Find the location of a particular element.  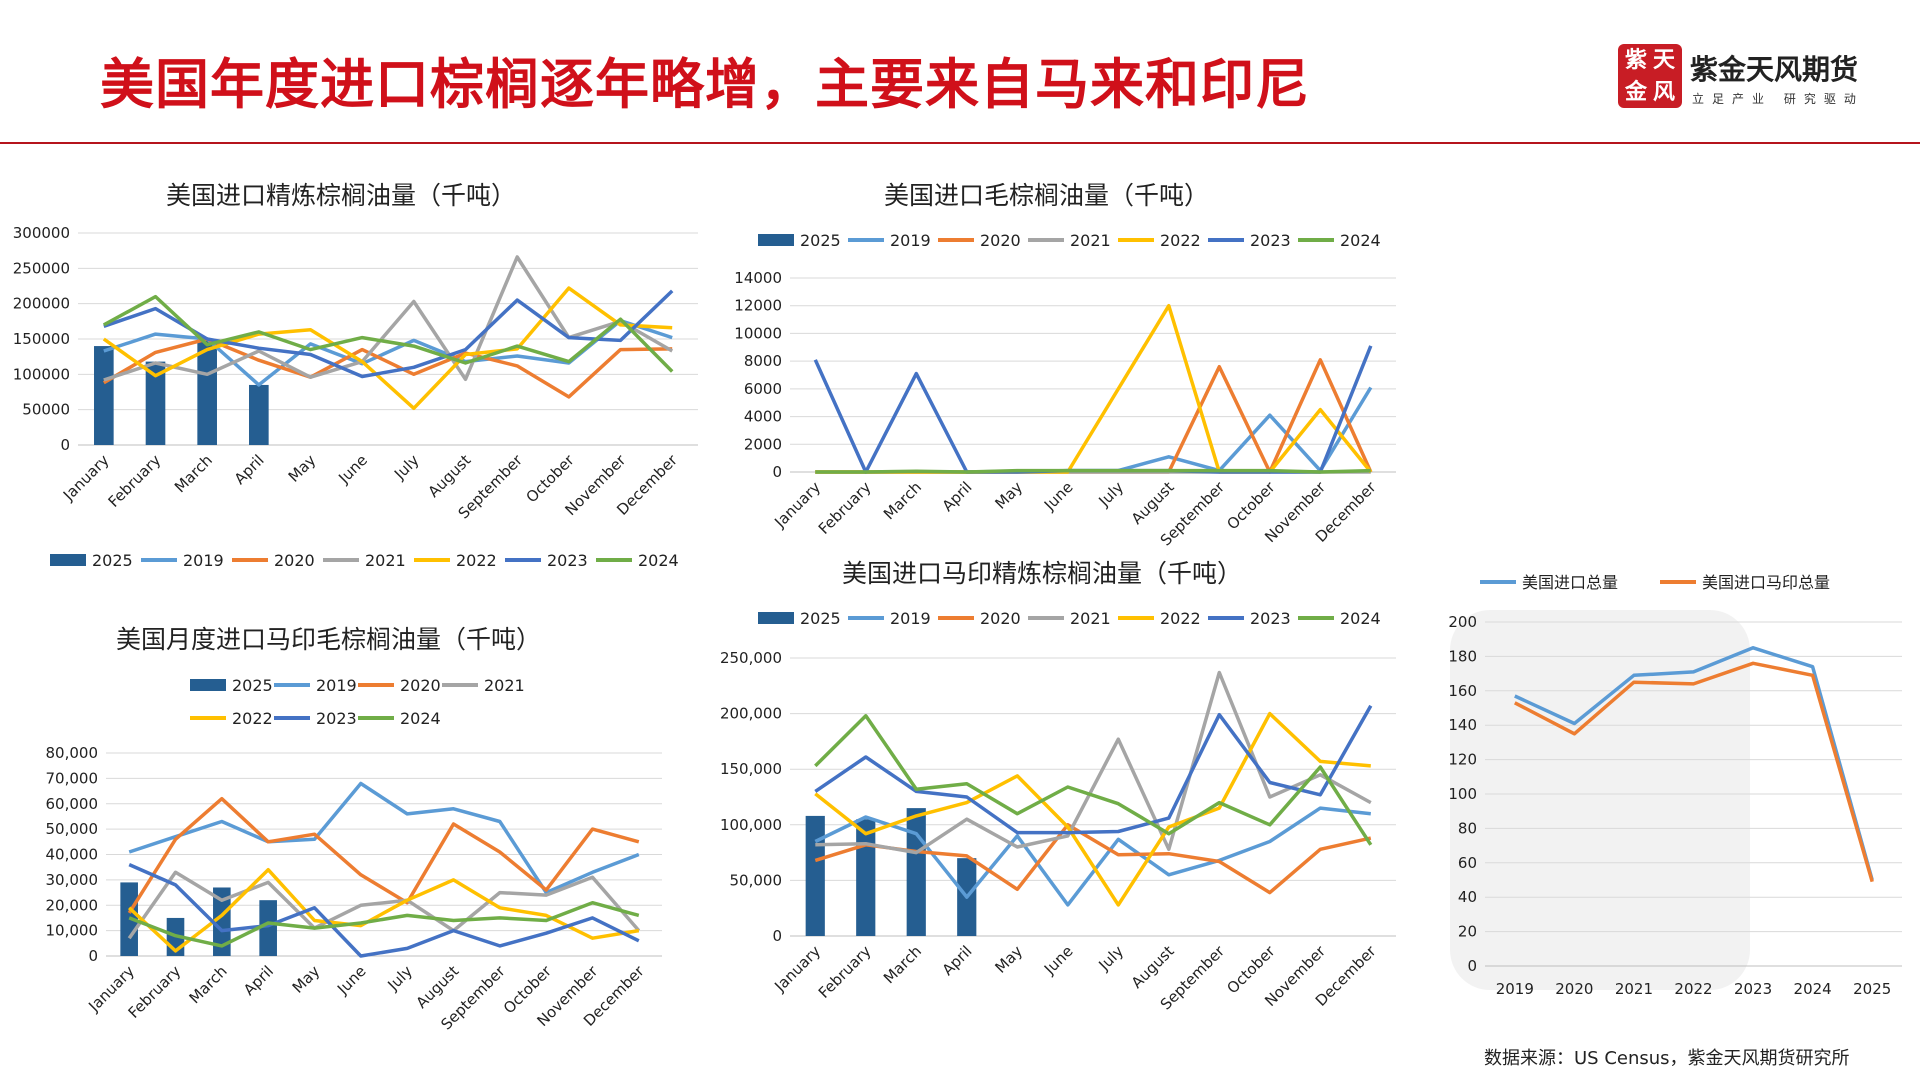

logo-char: 金 is located at coordinates (1635, 92).